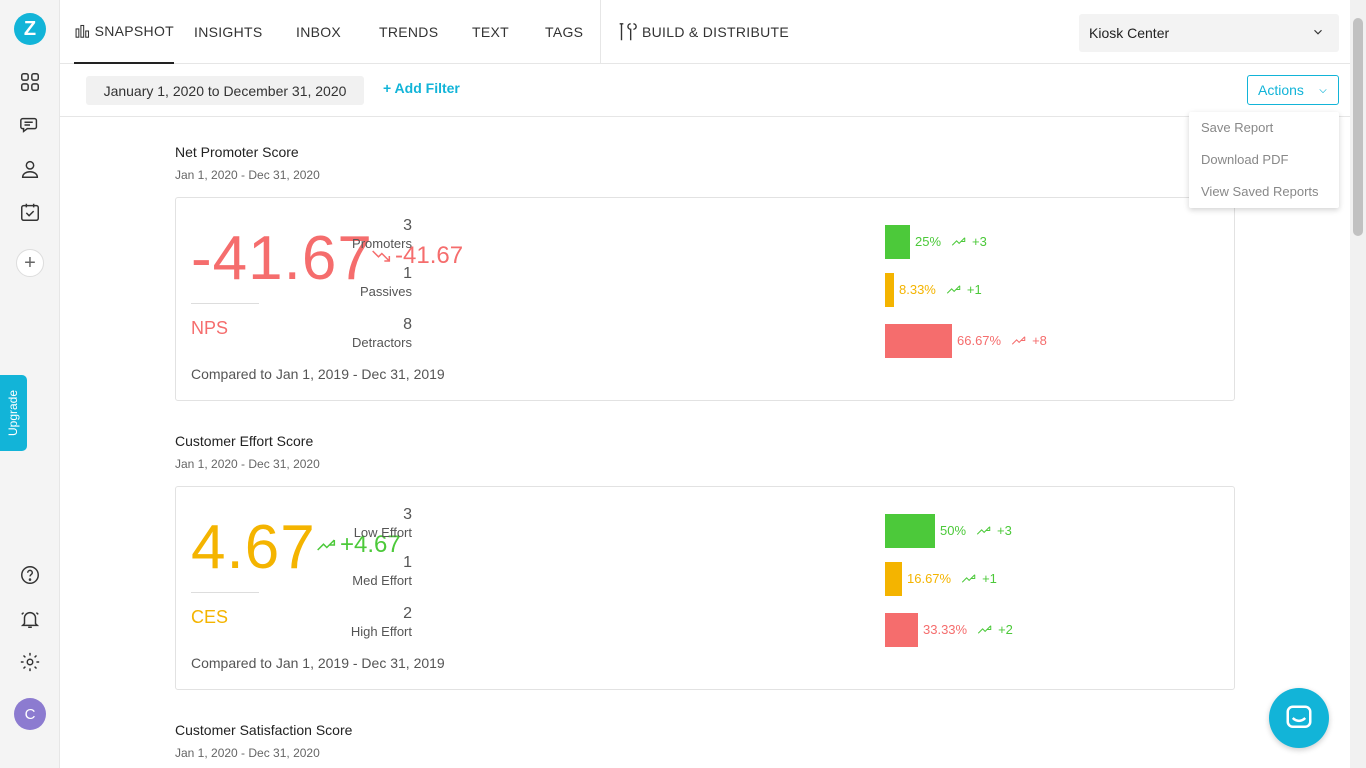 The image size is (1366, 768). Describe the element at coordinates (30, 575) in the screenshot. I see `help-icon` at that location.